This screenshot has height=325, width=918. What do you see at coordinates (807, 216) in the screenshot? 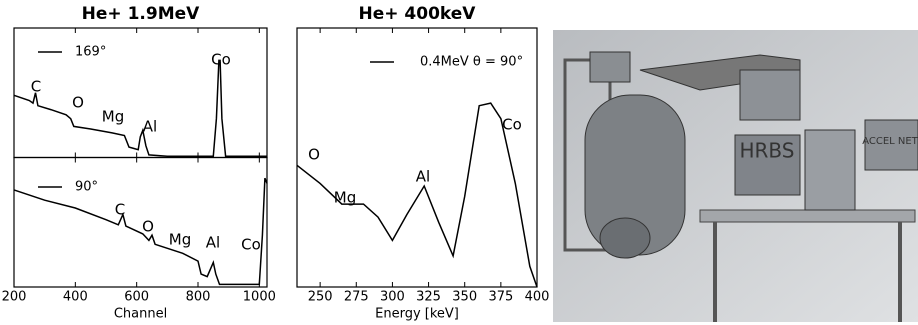
I see `table` at bounding box center [807, 216].